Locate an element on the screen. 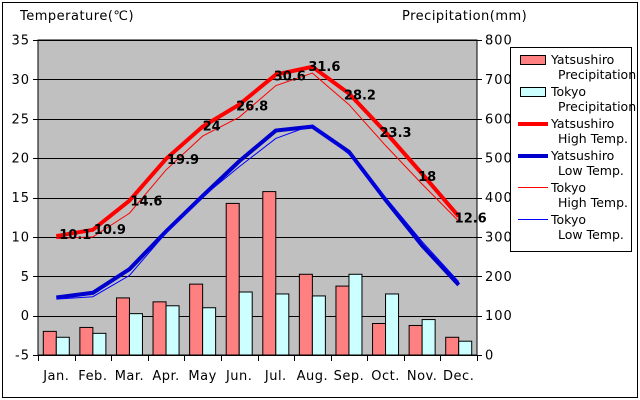 Image resolution: width=640 pixels, height=400 pixels. bar-yatsushiro-precipitation-sep is located at coordinates (342, 320).